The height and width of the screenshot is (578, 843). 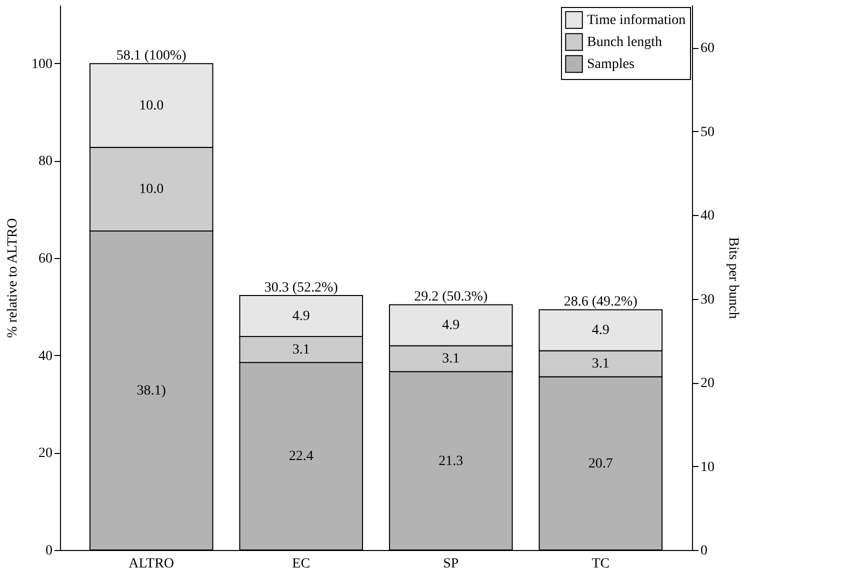 What do you see at coordinates (451, 461) in the screenshot?
I see `data-label: 21.3` at bounding box center [451, 461].